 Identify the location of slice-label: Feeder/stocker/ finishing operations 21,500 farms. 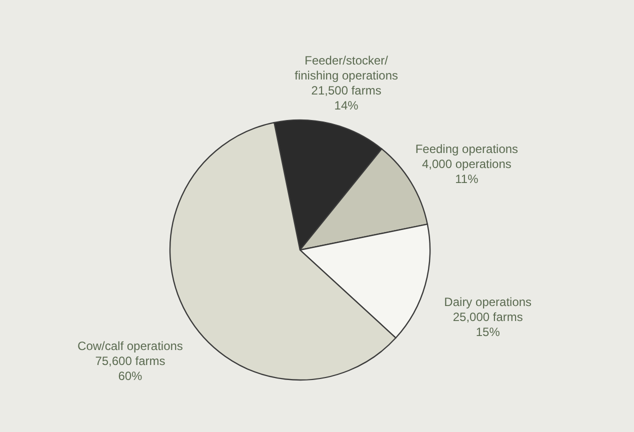
(346, 76).